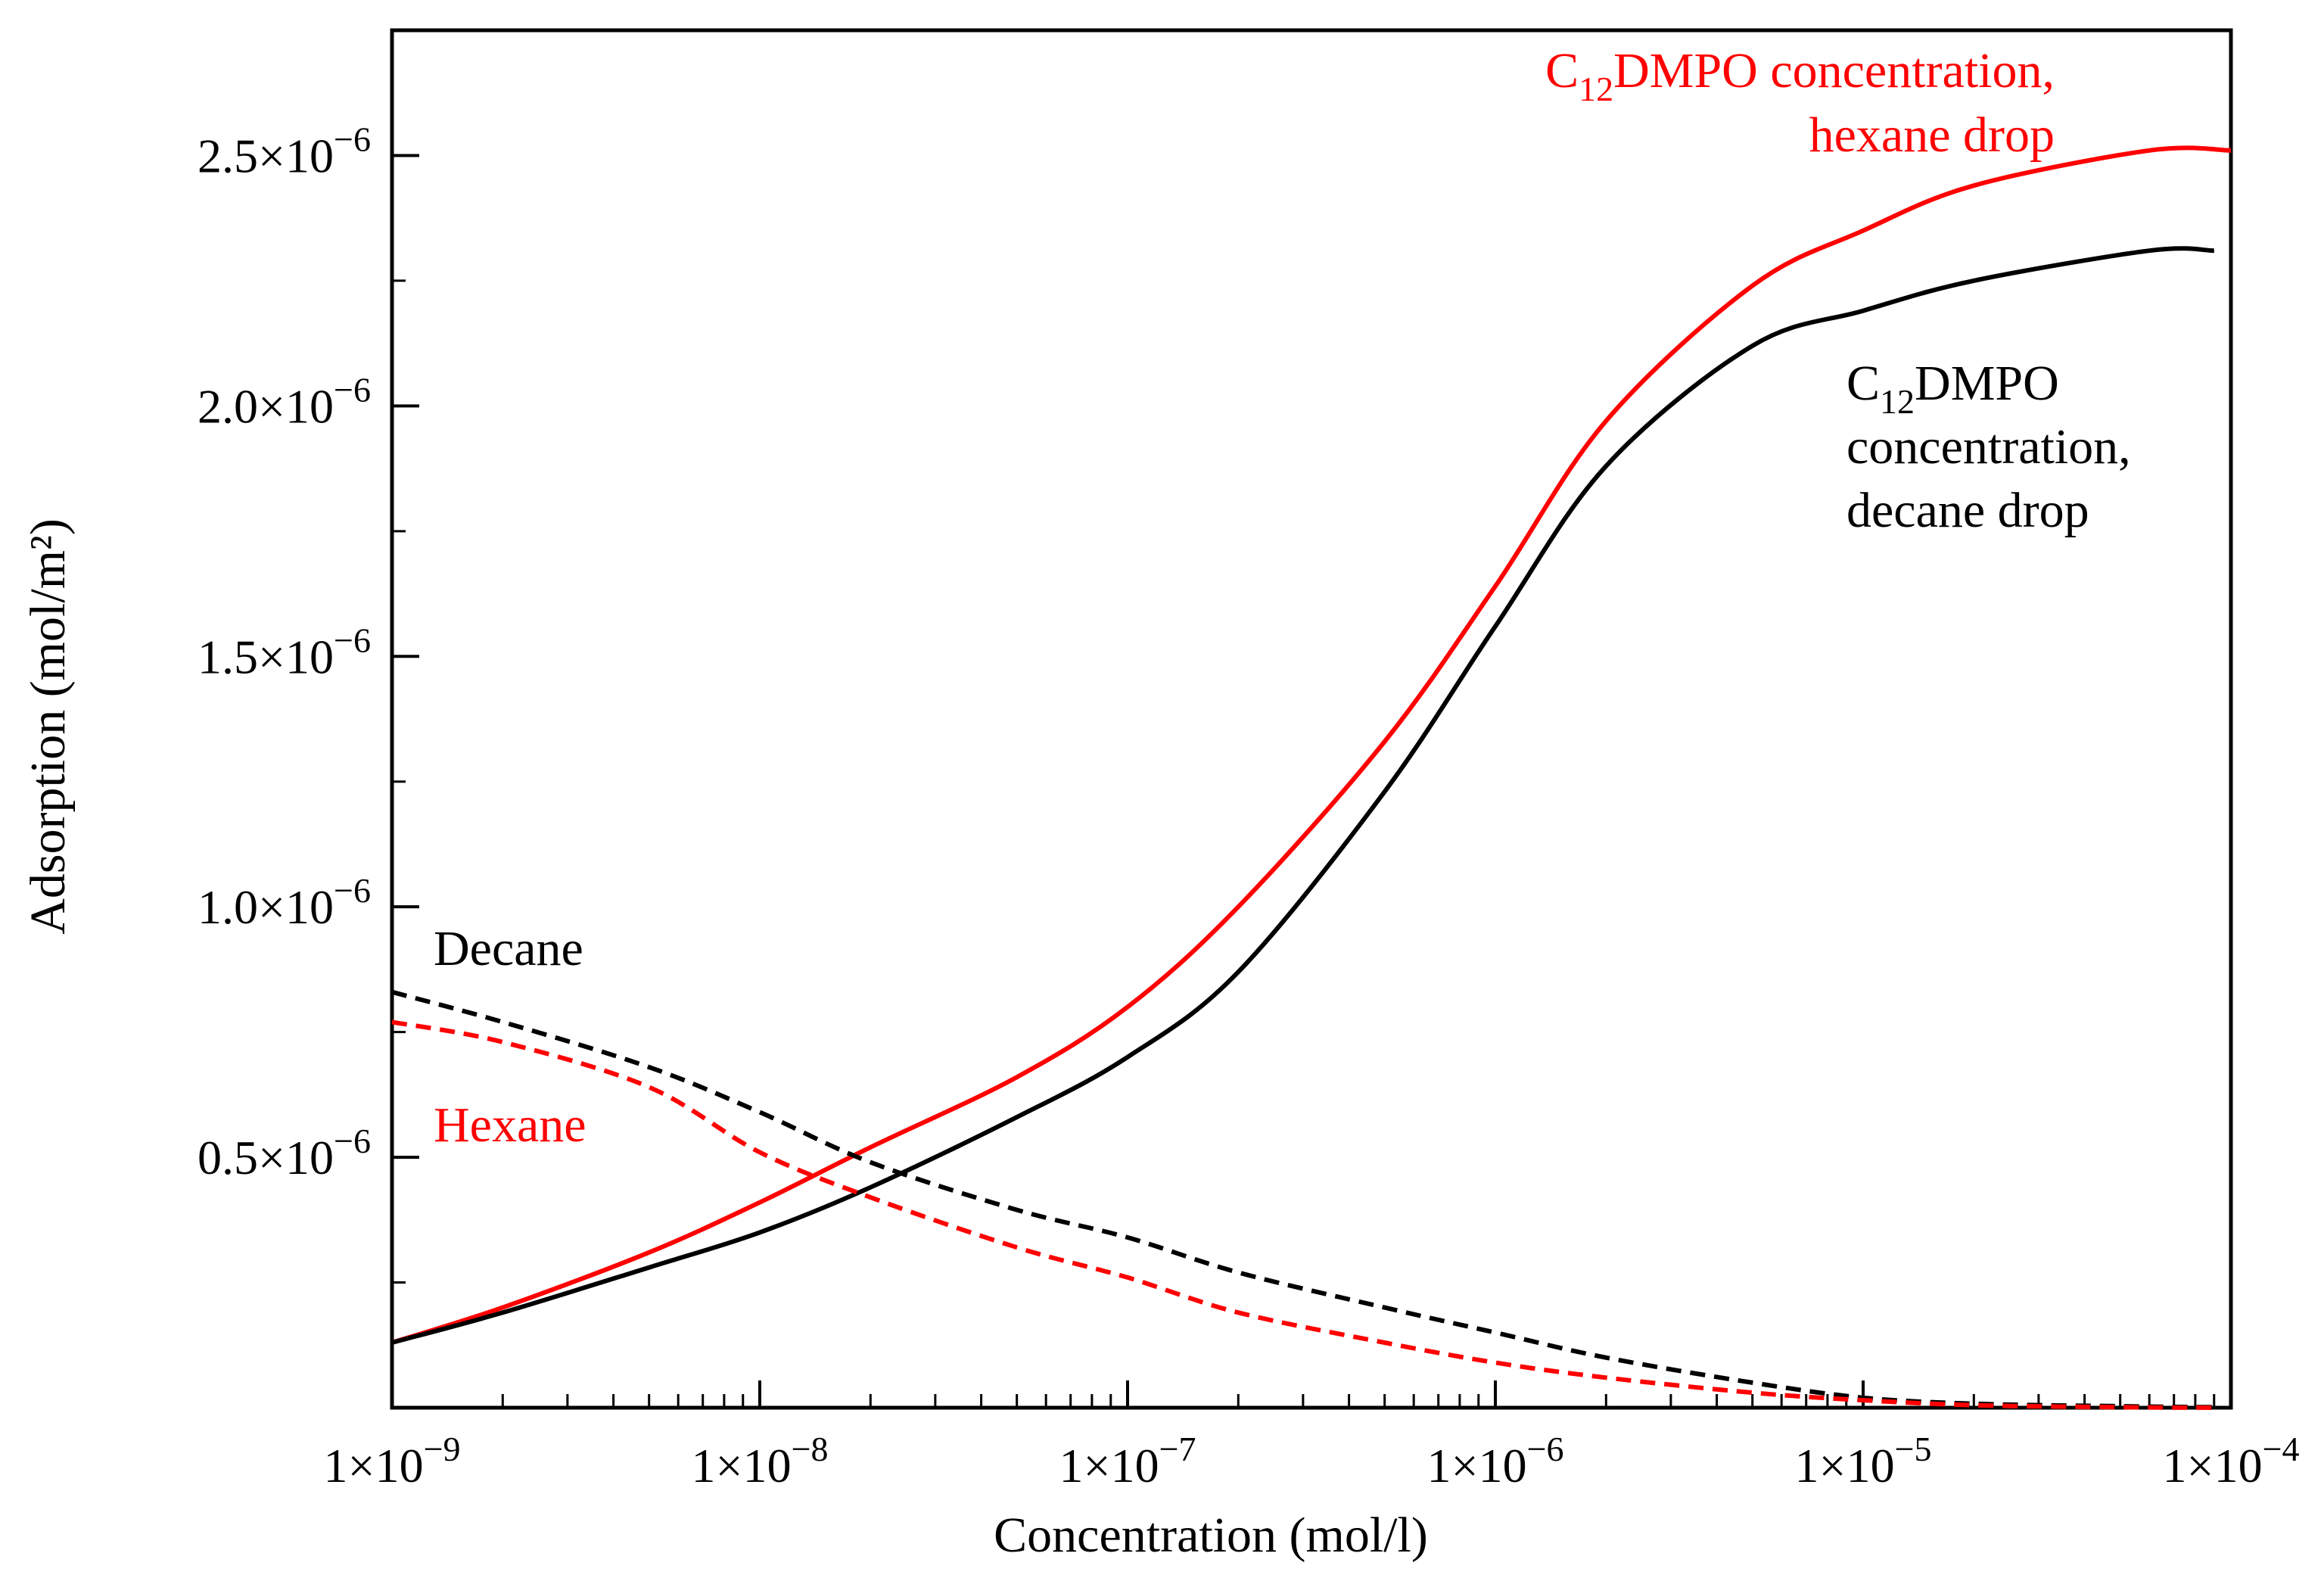  I want to click on annotation-decane-curve-line2: concentration,, so click(1988, 447).